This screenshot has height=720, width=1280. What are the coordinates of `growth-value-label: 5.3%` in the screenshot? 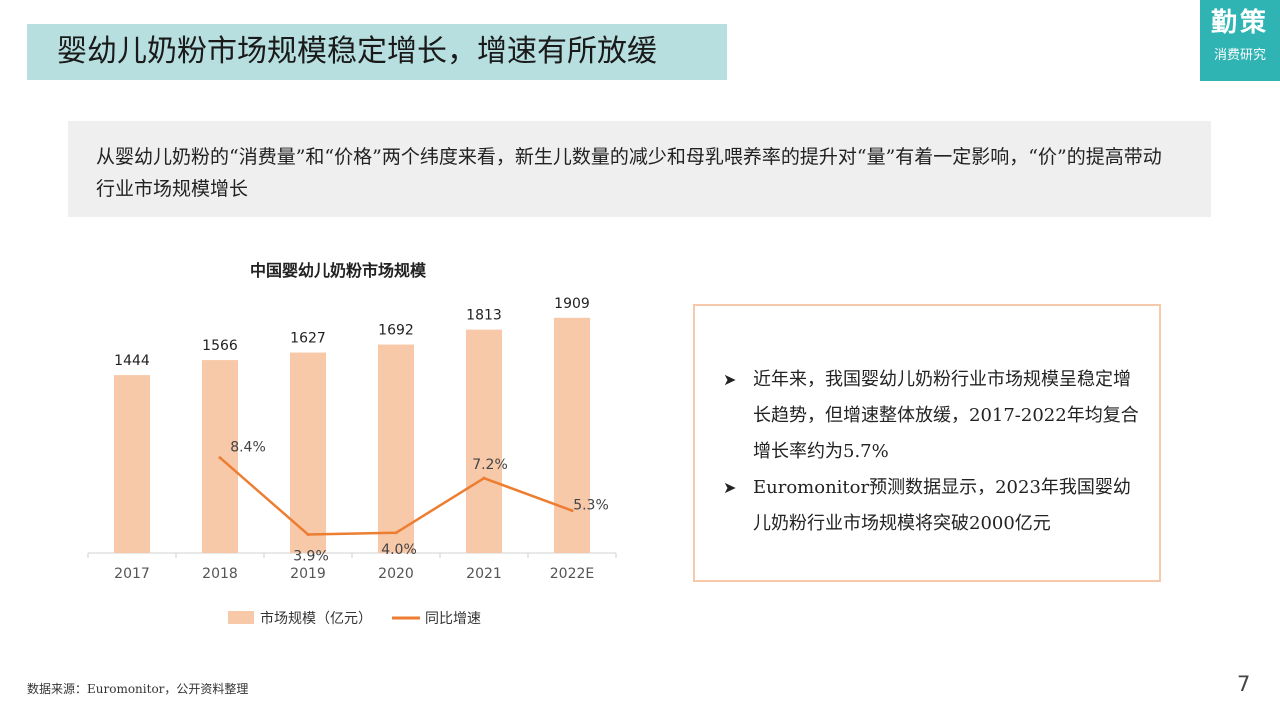 It's located at (591, 506).